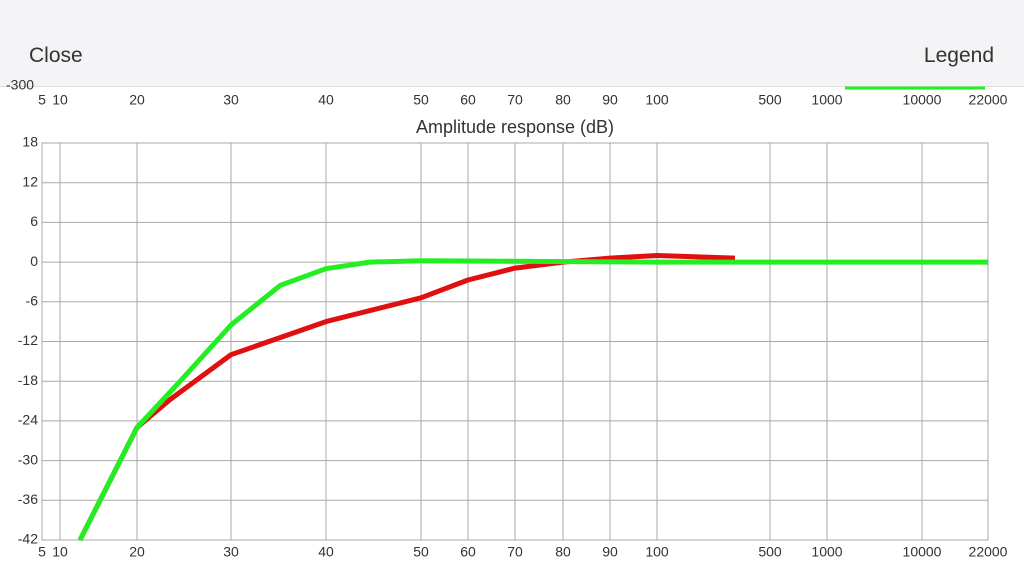 This screenshot has height=576, width=1024. Describe the element at coordinates (28, 459) in the screenshot. I see `y-tick-label: -30` at that location.